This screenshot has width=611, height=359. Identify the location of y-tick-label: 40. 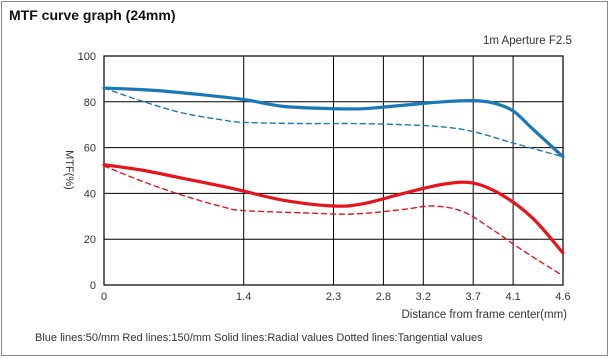
(90, 194).